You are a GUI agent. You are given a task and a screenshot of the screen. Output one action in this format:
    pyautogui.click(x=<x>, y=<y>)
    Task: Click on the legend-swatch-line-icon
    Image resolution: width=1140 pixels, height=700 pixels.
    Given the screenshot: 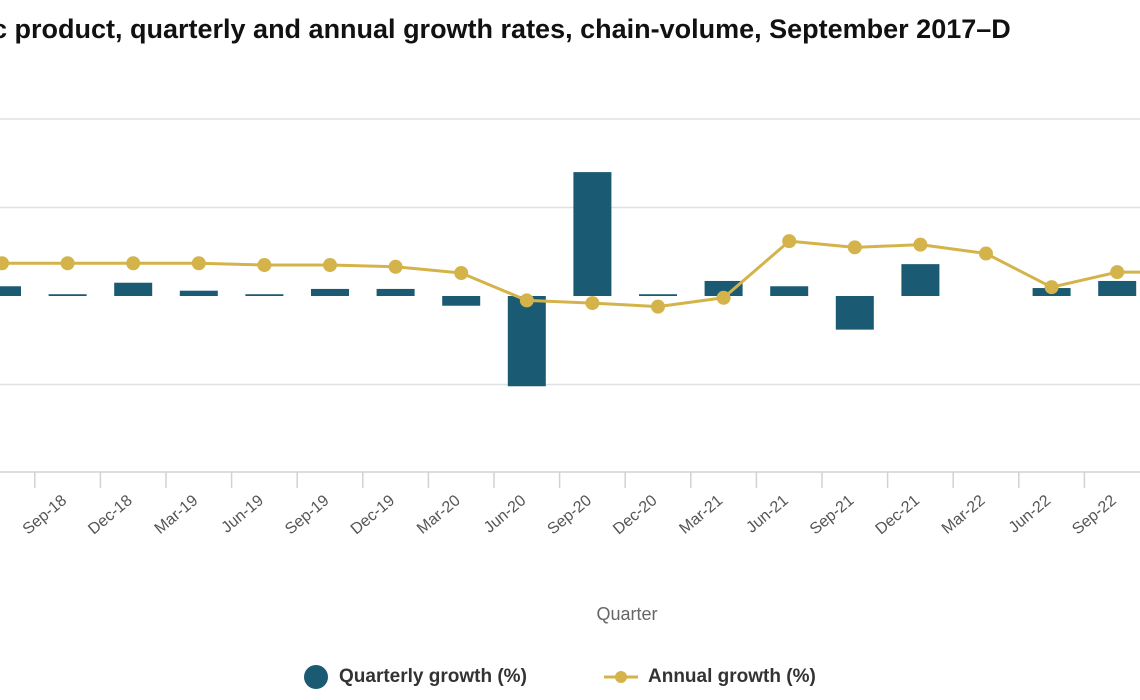 What is the action you would take?
    pyautogui.click(x=621, y=677)
    